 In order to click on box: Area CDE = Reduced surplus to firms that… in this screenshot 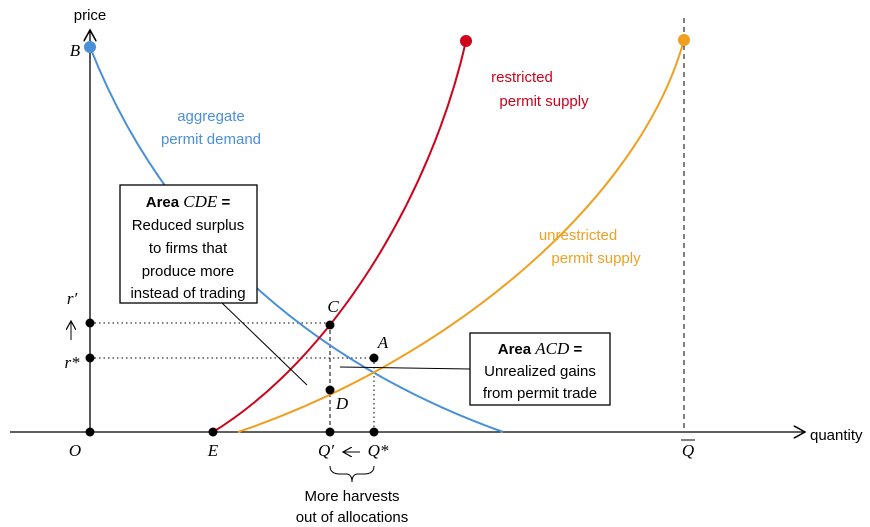, I will do `click(188, 244)`.